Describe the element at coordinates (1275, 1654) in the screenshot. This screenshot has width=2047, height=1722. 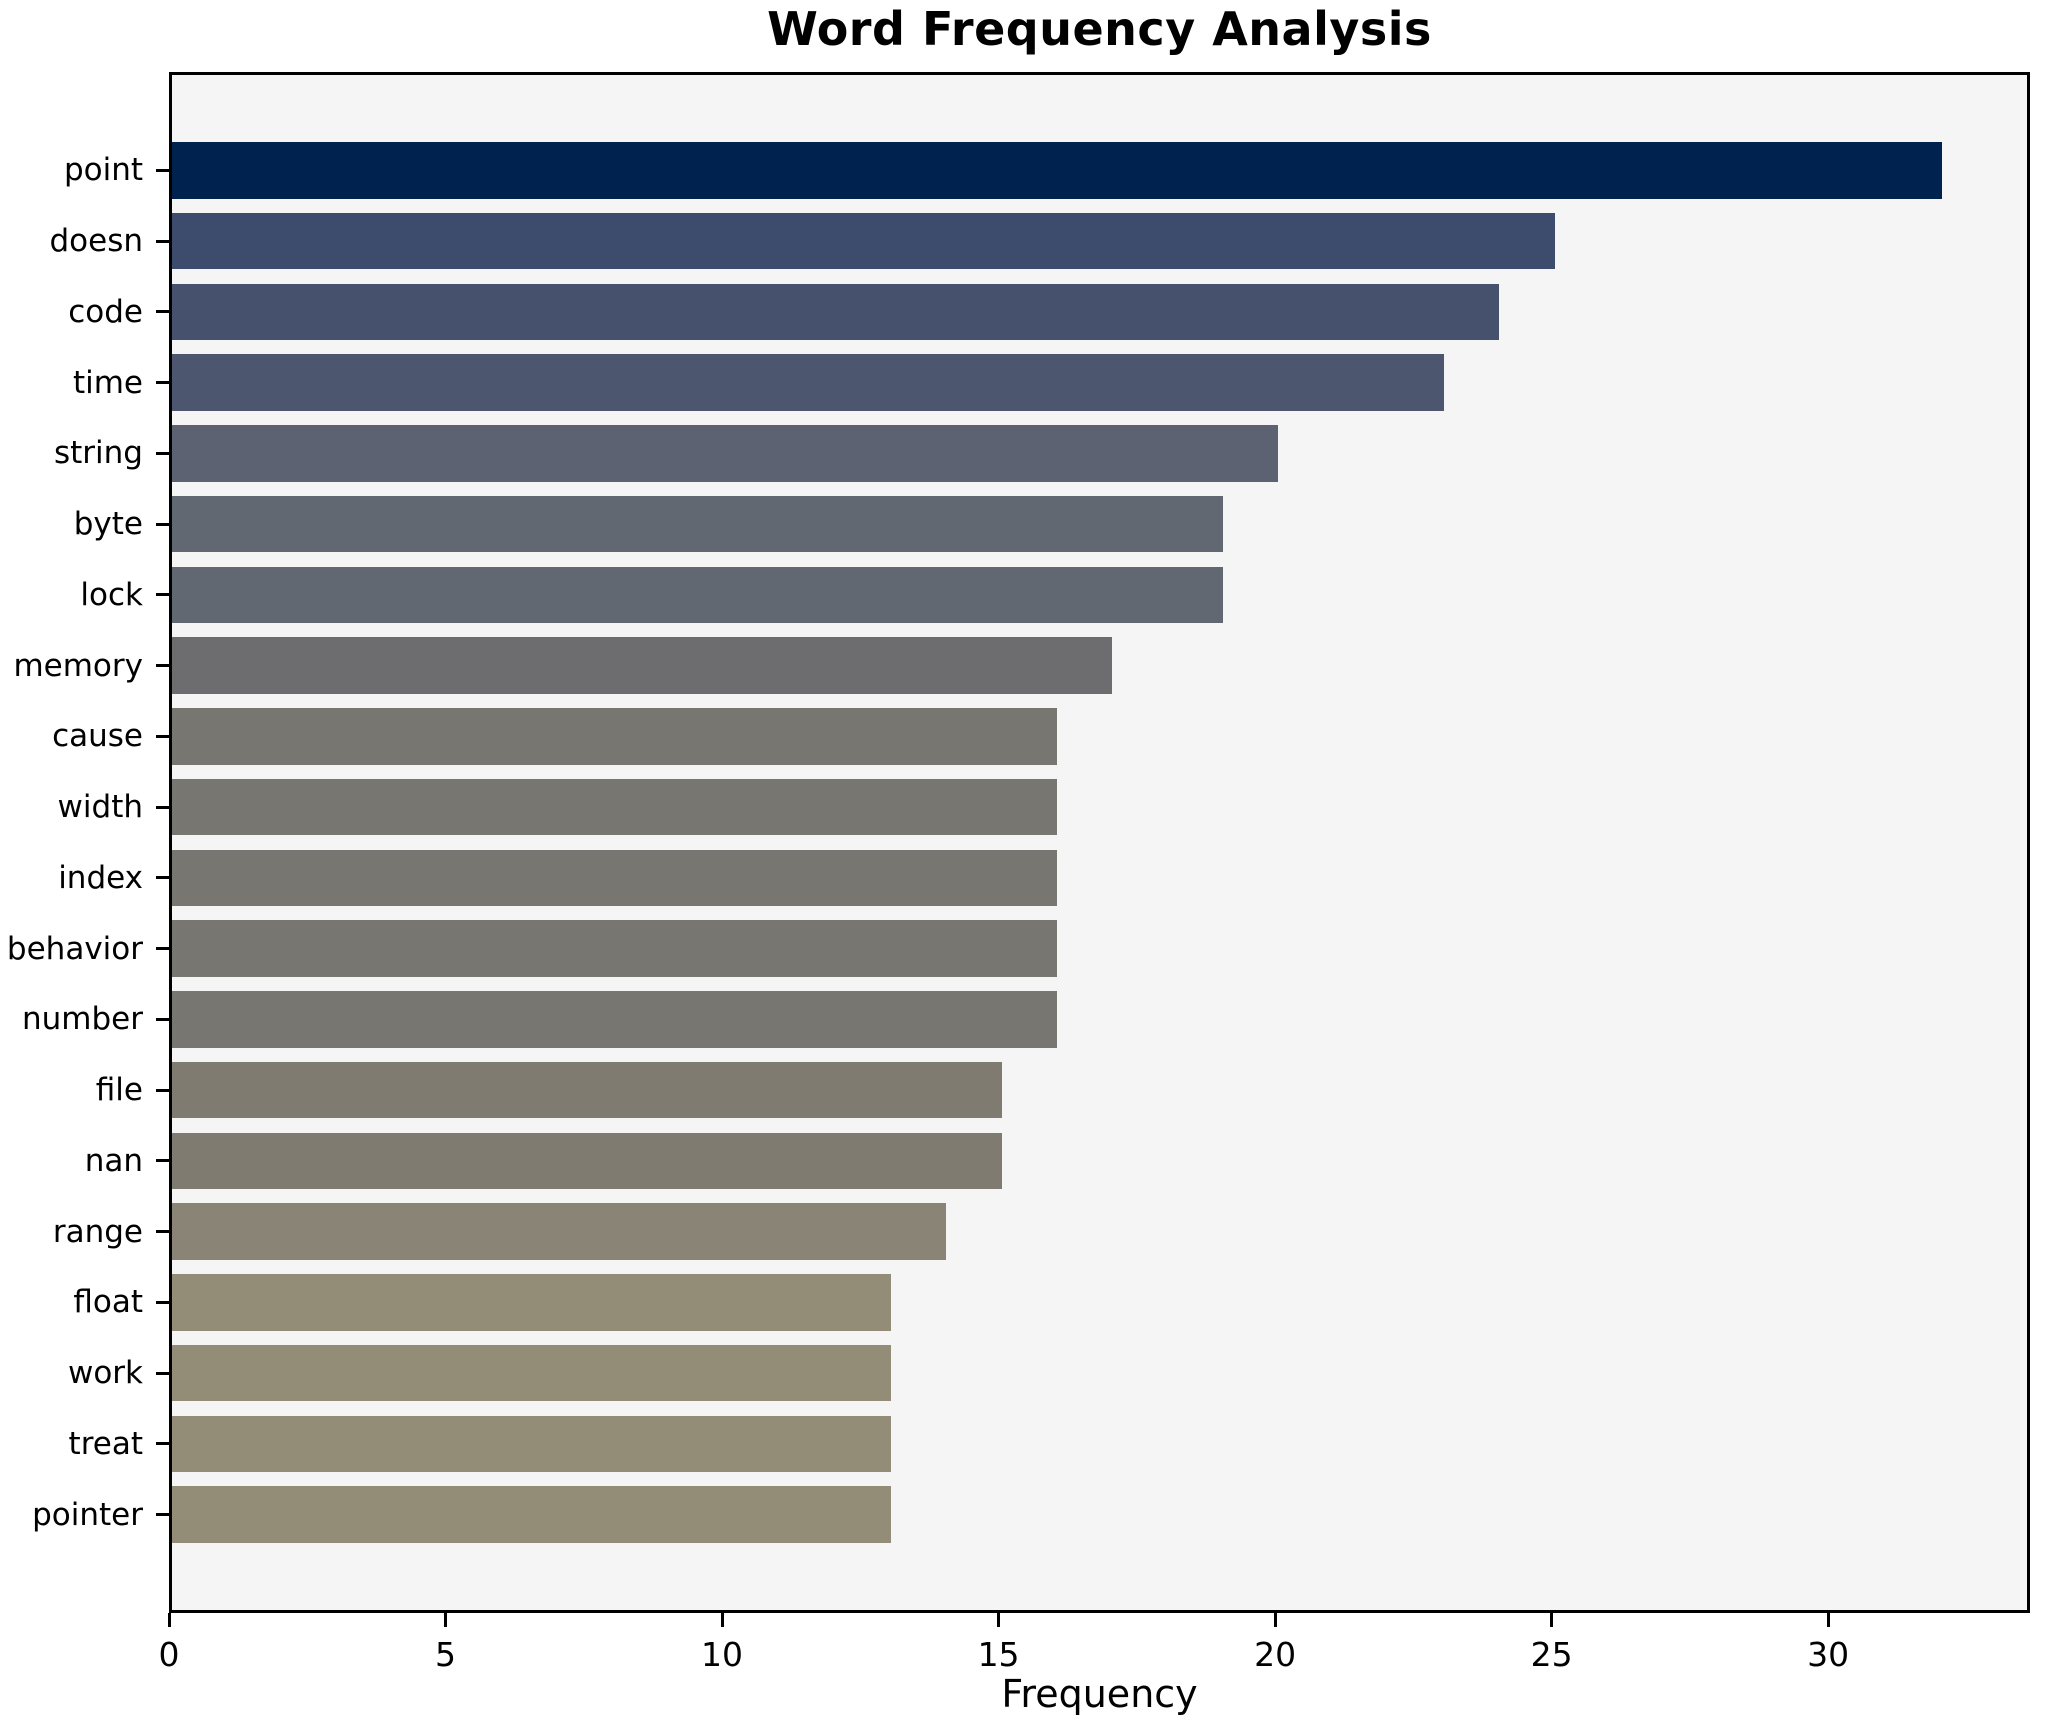
I see `x-tick-label-20: 20` at that location.